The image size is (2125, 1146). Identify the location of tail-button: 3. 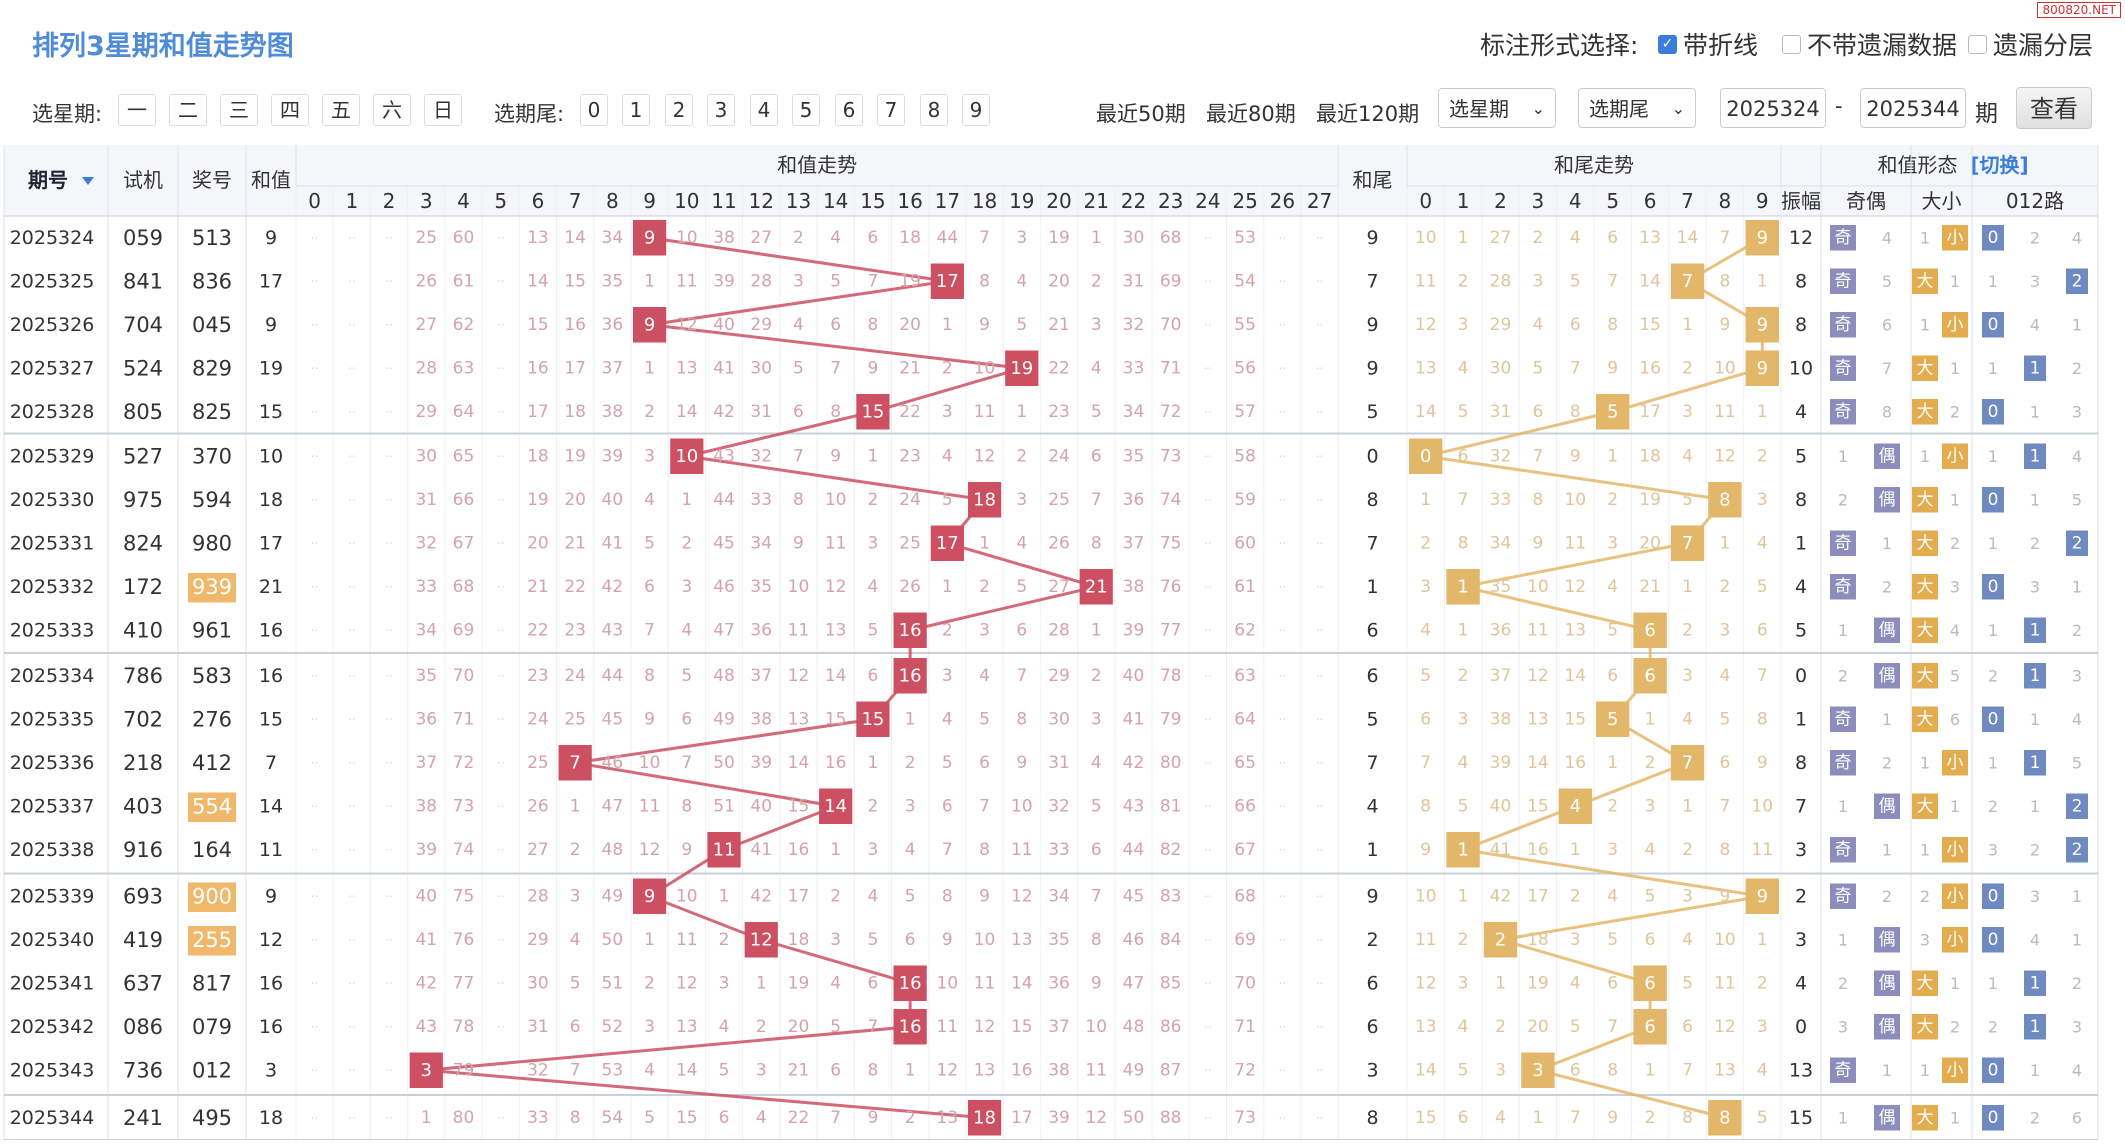
(721, 110).